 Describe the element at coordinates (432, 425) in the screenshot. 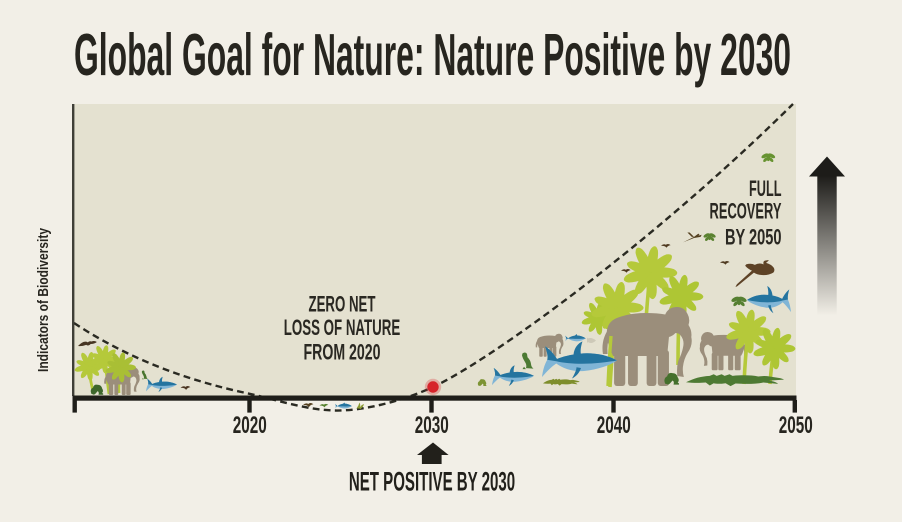

I see `svg-text: 2030` at that location.